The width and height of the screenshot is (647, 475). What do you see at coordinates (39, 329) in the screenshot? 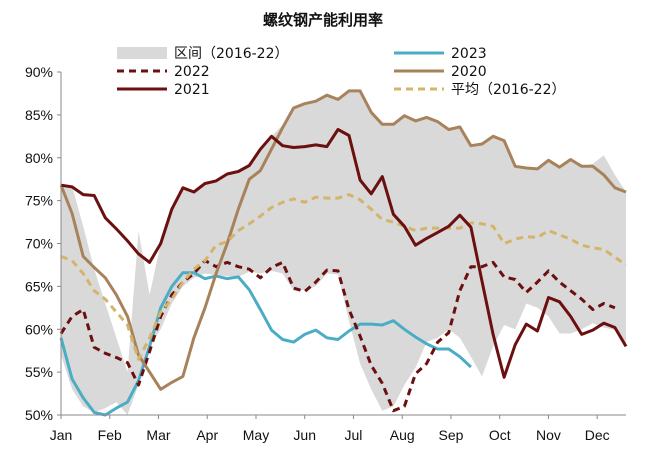
I see `y-tick-label: 60%` at bounding box center [39, 329].